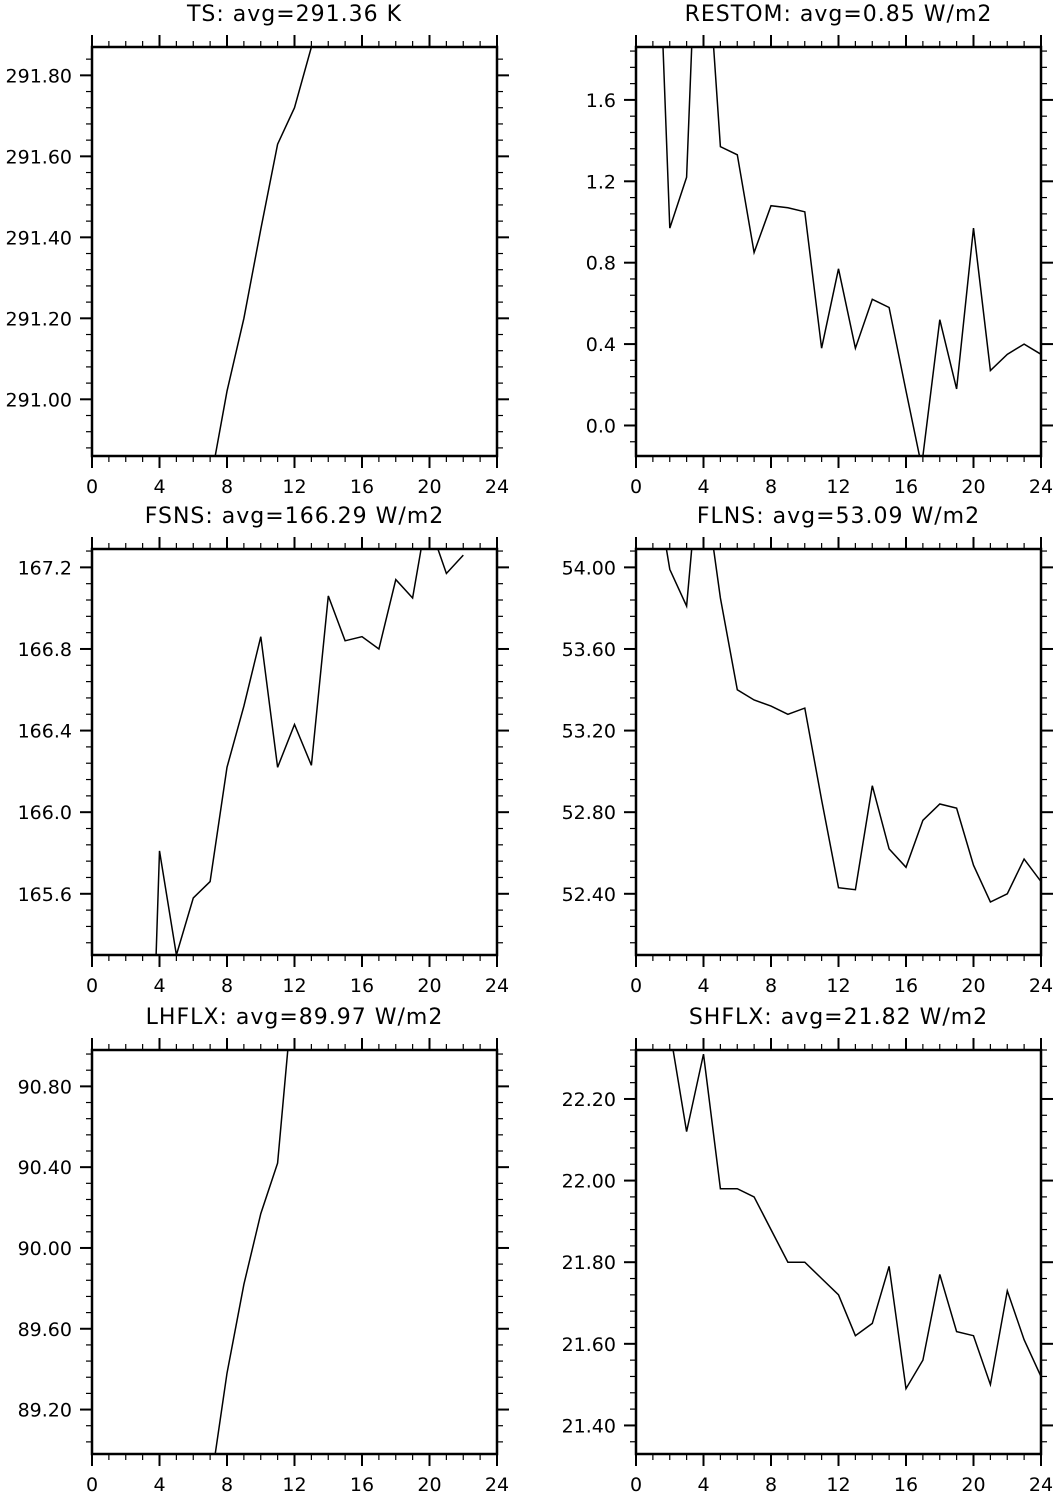  What do you see at coordinates (39, 400) in the screenshot?
I see `y-tick-label: 291.00` at bounding box center [39, 400].